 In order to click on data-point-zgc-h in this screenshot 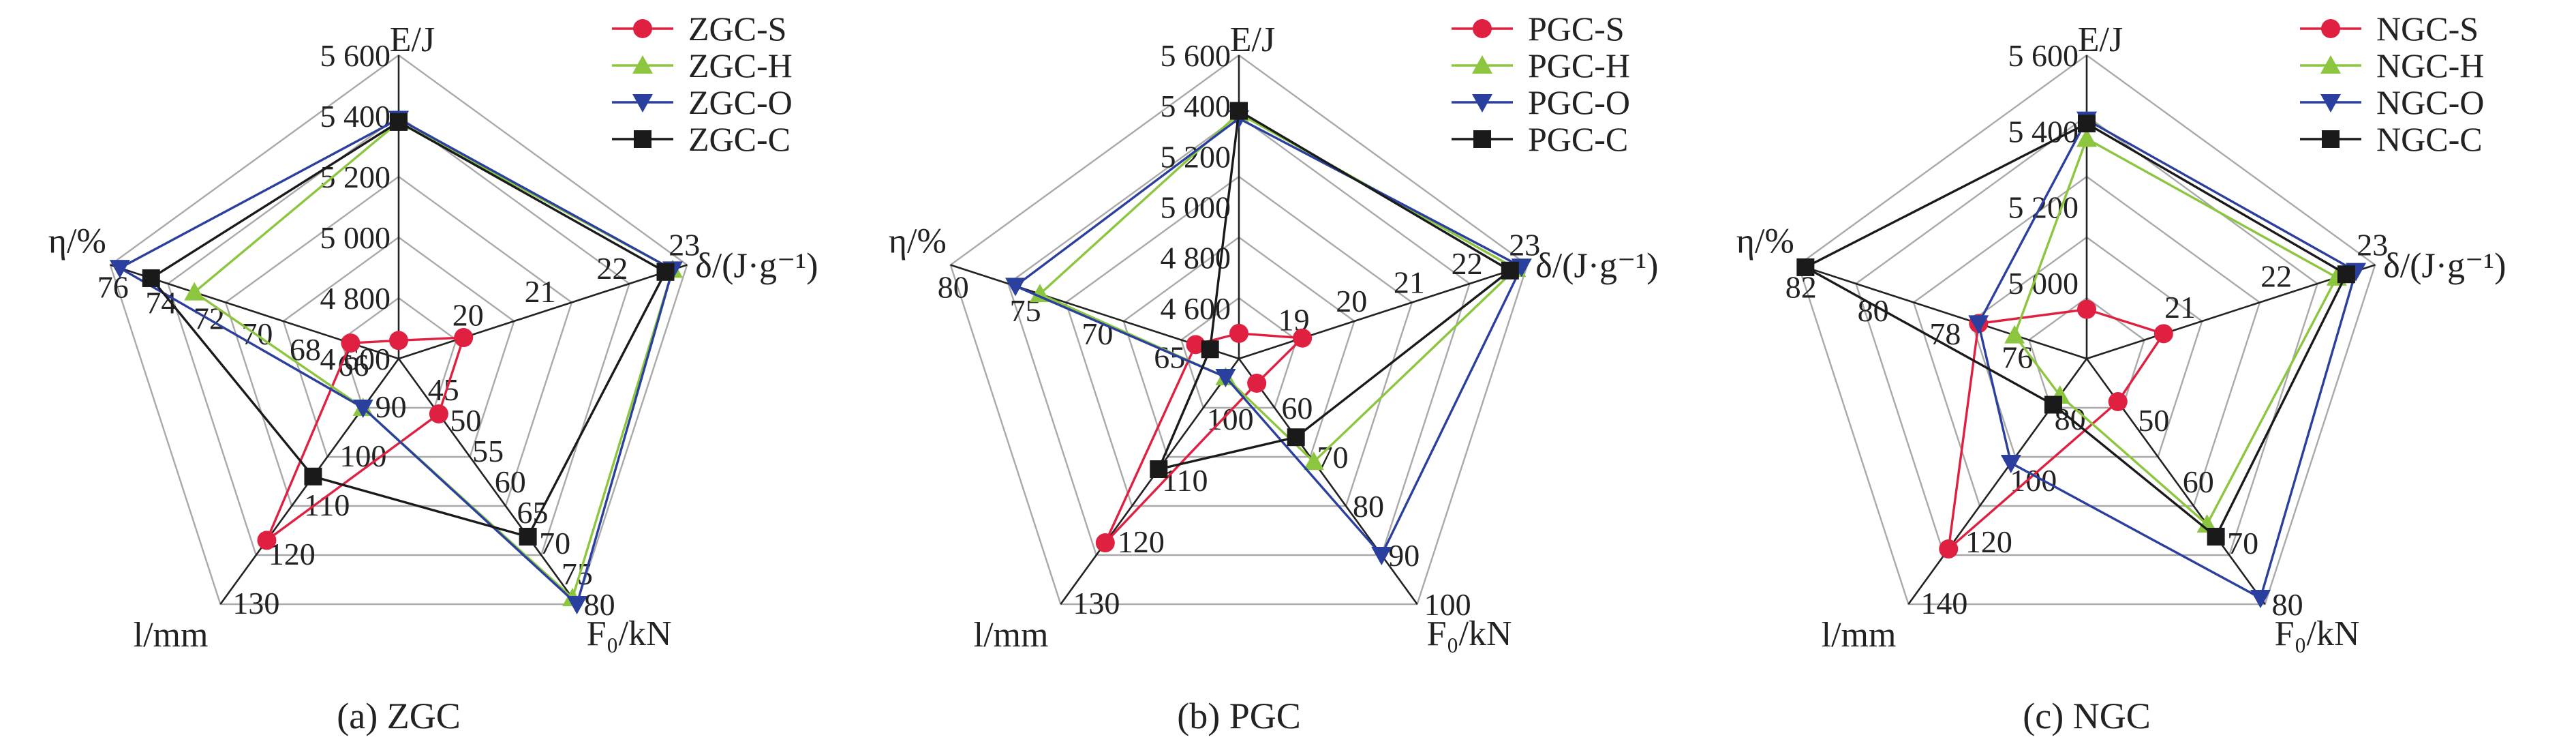, I will do `click(194, 291)`.